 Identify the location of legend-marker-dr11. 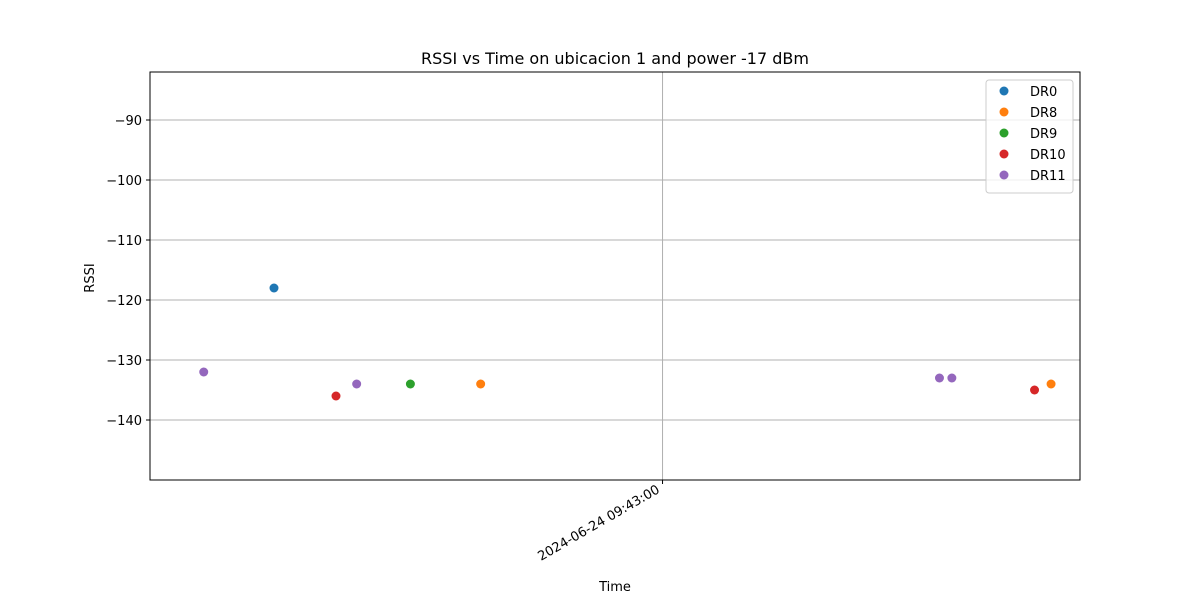
(1004, 175).